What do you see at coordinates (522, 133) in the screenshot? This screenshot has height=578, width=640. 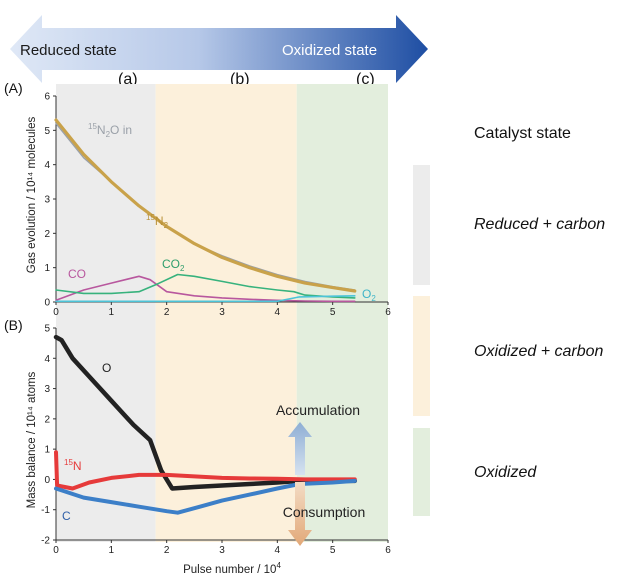 I see `legend-title: Catalyst state` at bounding box center [522, 133].